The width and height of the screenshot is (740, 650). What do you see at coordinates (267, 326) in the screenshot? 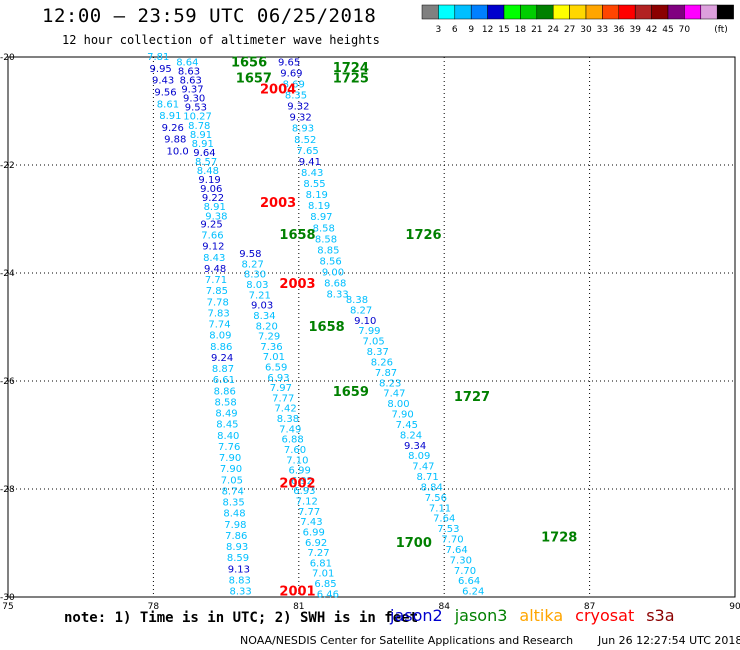
I see `wave-height-point: 8.20` at bounding box center [267, 326].